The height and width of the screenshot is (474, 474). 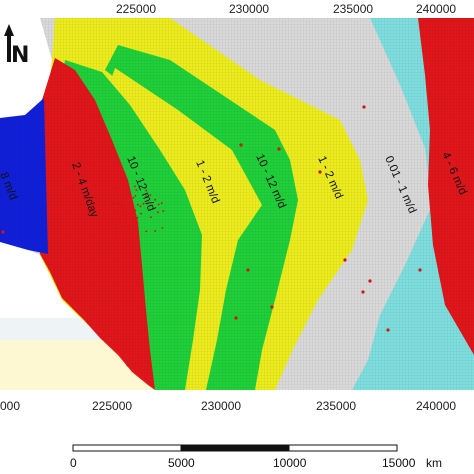 What do you see at coordinates (353, 9) in the screenshot?
I see `x-tick-top: 235000` at bounding box center [353, 9].